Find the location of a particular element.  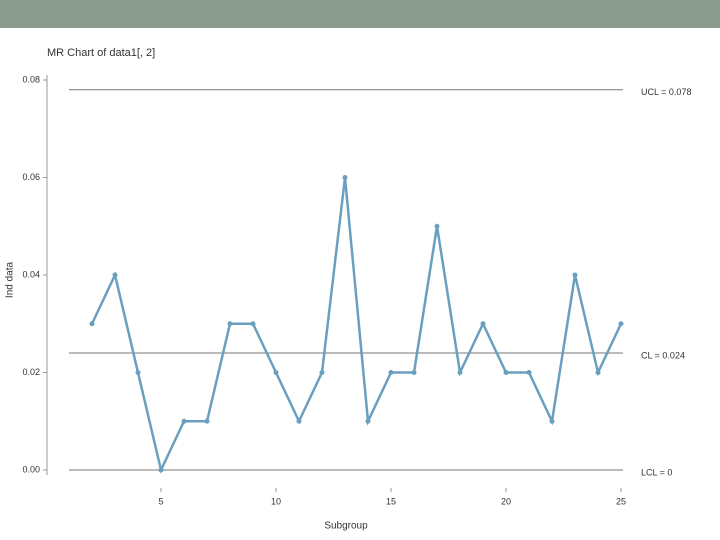

y-axis-label: Ind data is located at coordinates (10, 279).